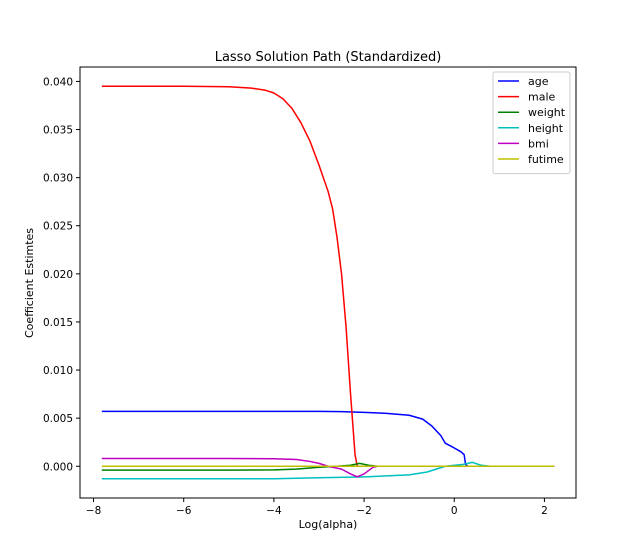  I want to click on legend-label-age: age, so click(538, 81).